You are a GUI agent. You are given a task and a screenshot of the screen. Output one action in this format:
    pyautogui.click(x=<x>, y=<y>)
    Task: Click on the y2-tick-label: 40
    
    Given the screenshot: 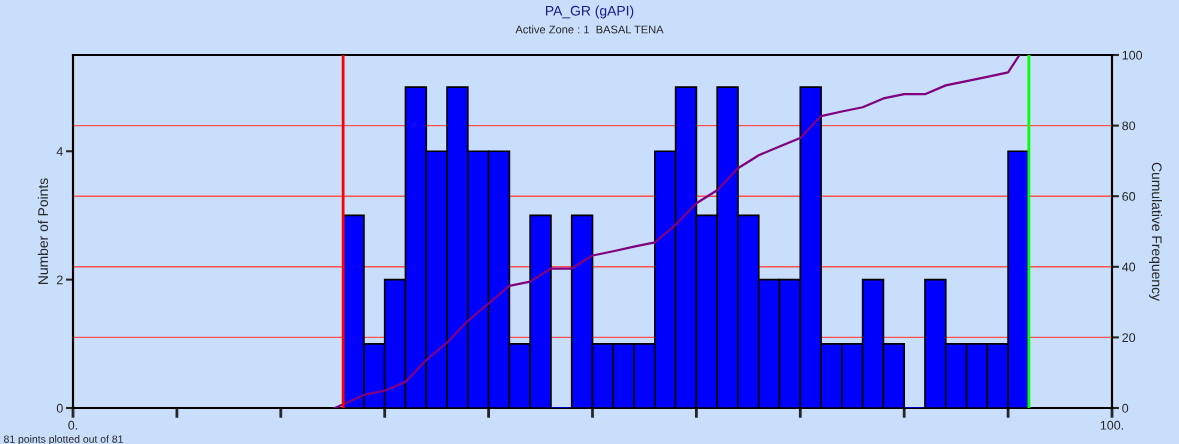 What is the action you would take?
    pyautogui.click(x=1129, y=267)
    